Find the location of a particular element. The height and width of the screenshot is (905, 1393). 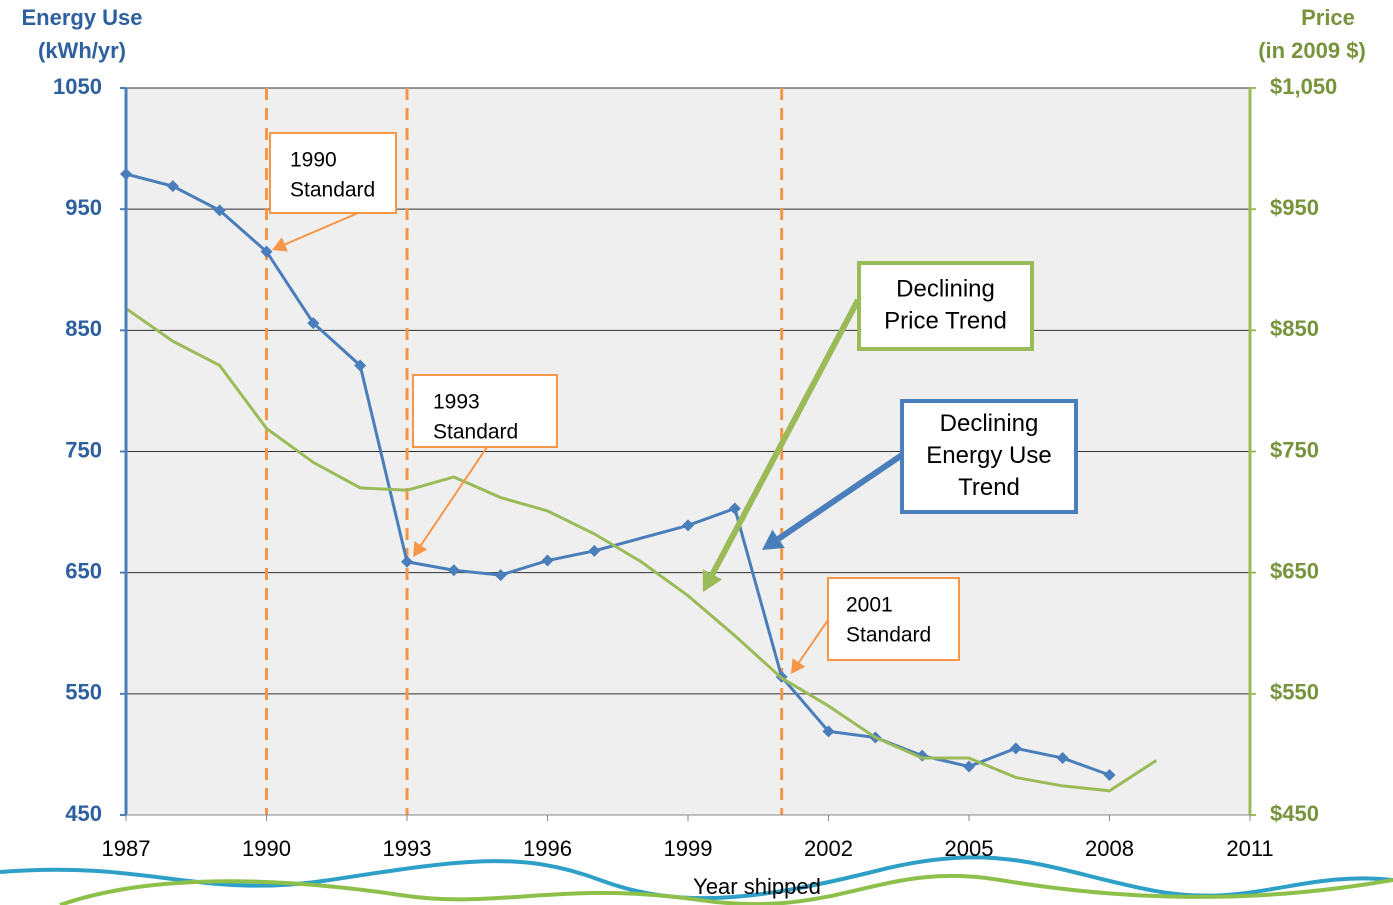

y-axis-title: Energy Use is located at coordinates (81, 17).